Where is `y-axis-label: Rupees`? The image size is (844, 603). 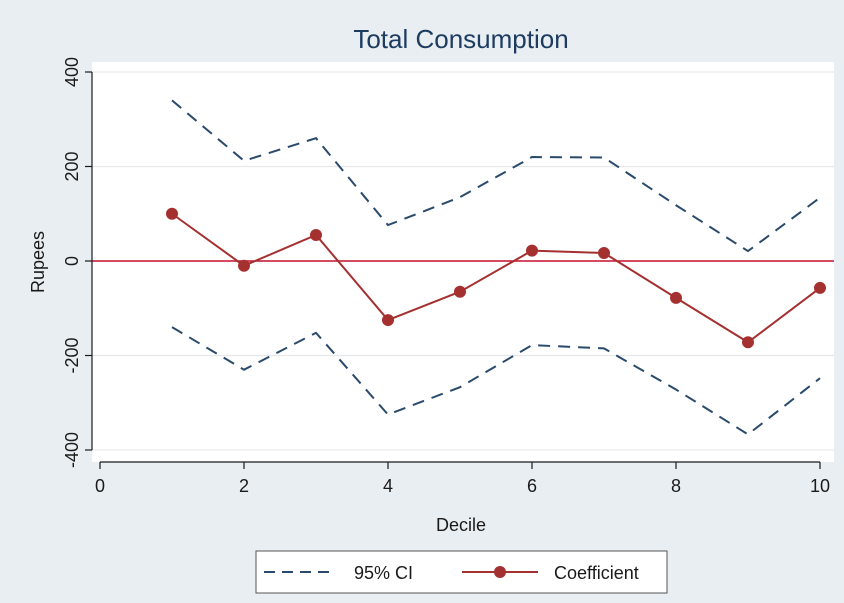
y-axis-label: Rupees is located at coordinates (38, 262).